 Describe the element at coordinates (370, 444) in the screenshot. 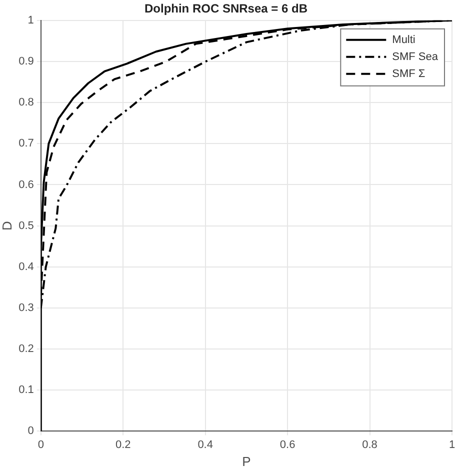

I see `x-tick-label: 0.8` at that location.